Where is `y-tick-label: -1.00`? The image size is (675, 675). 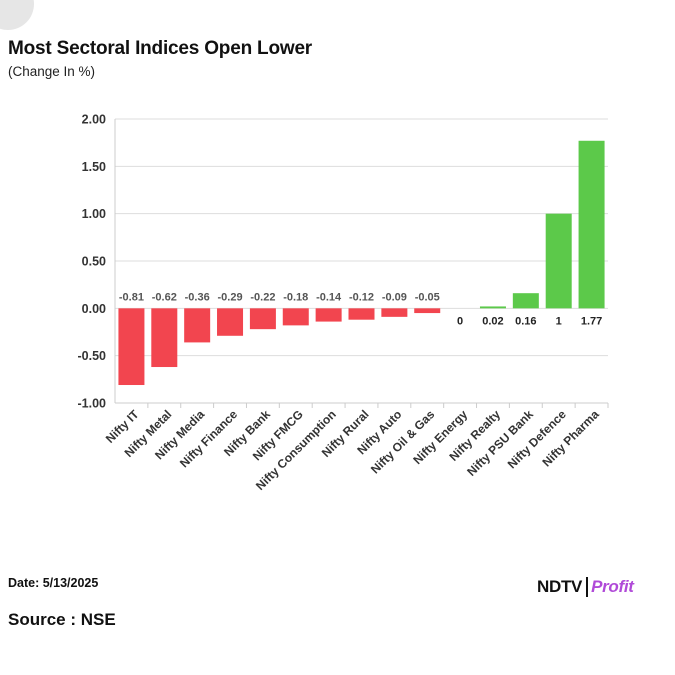
y-tick-label: -1.00 is located at coordinates (92, 404).